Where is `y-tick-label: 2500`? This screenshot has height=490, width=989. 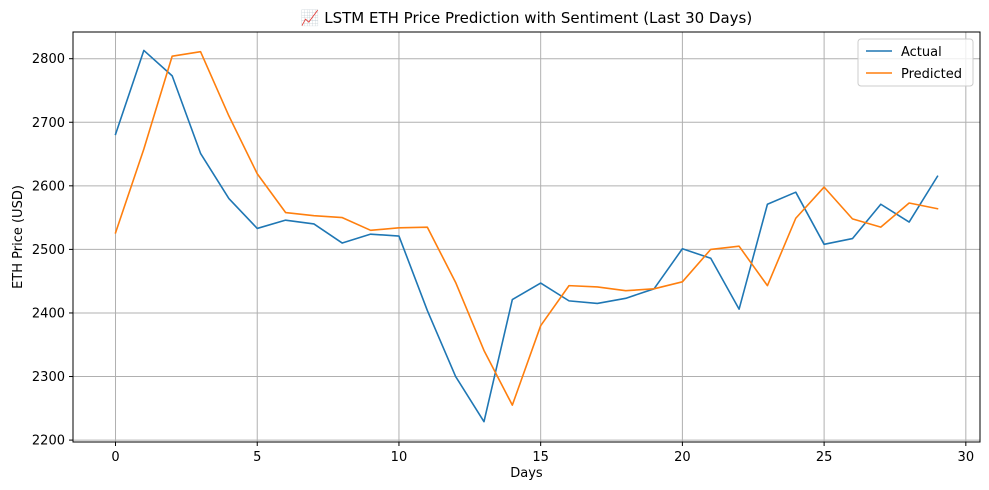
y-tick-label: 2500 is located at coordinates (48, 250).